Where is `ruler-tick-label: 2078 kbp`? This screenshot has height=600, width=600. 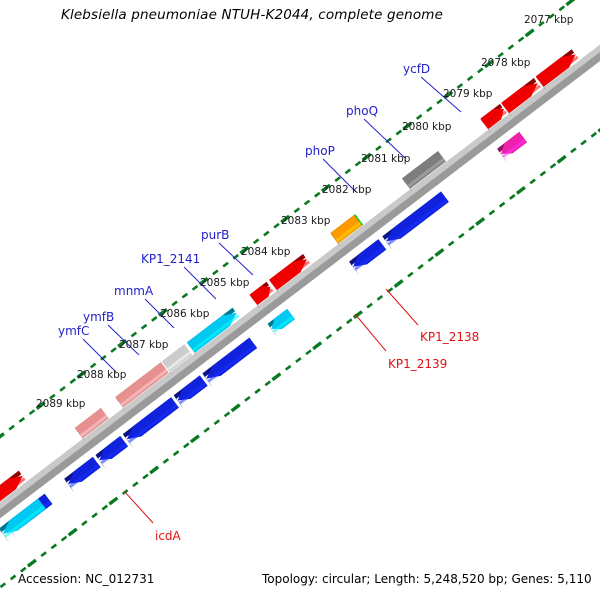 ruler-tick-label: 2078 kbp is located at coordinates (506, 63).